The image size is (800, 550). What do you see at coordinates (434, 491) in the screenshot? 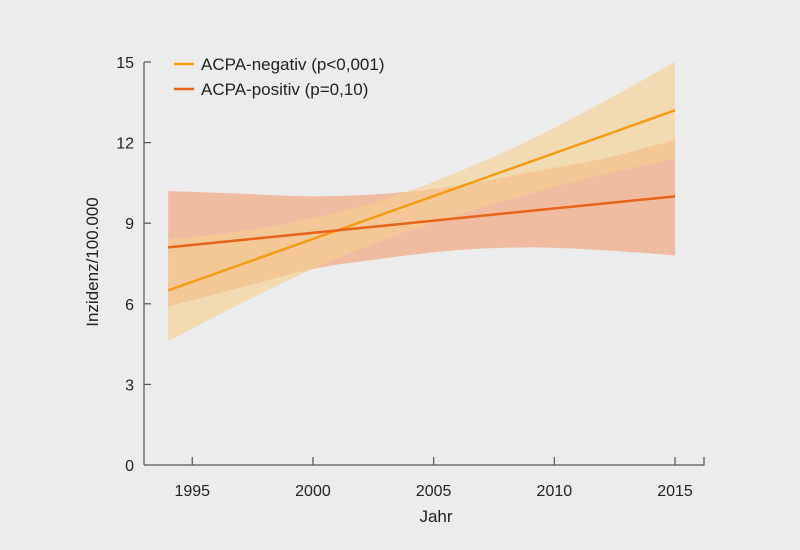
I see `x-tick-label: 2005` at bounding box center [434, 491].